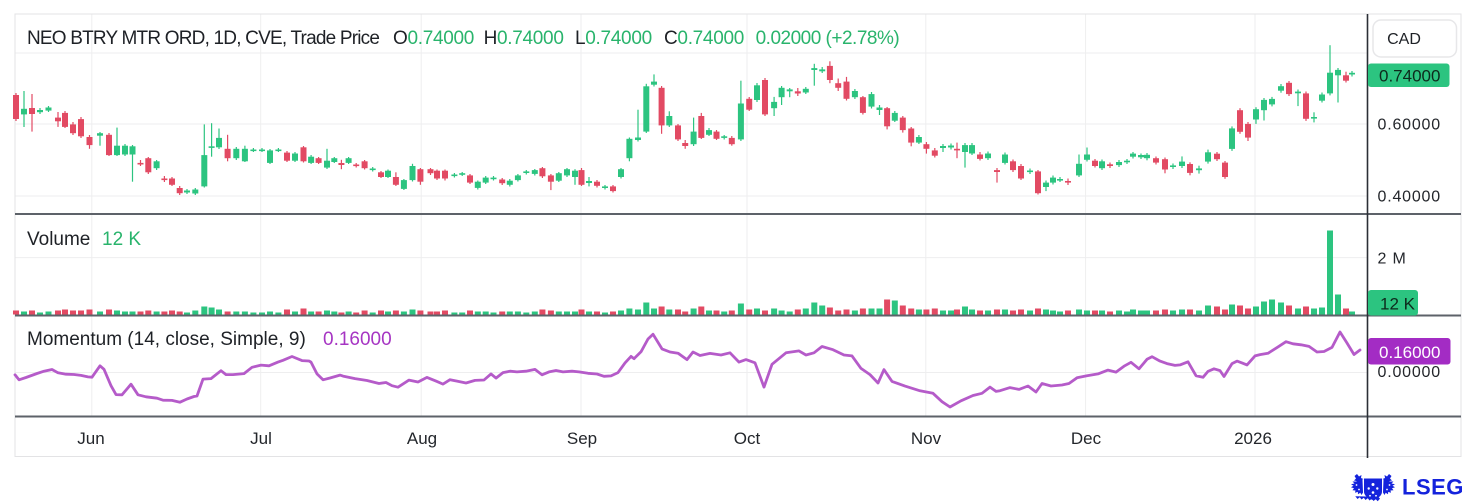 Image resolution: width=1476 pixels, height=502 pixels. What do you see at coordinates (1433, 487) in the screenshot?
I see `svg-text: LSEG` at bounding box center [1433, 487].